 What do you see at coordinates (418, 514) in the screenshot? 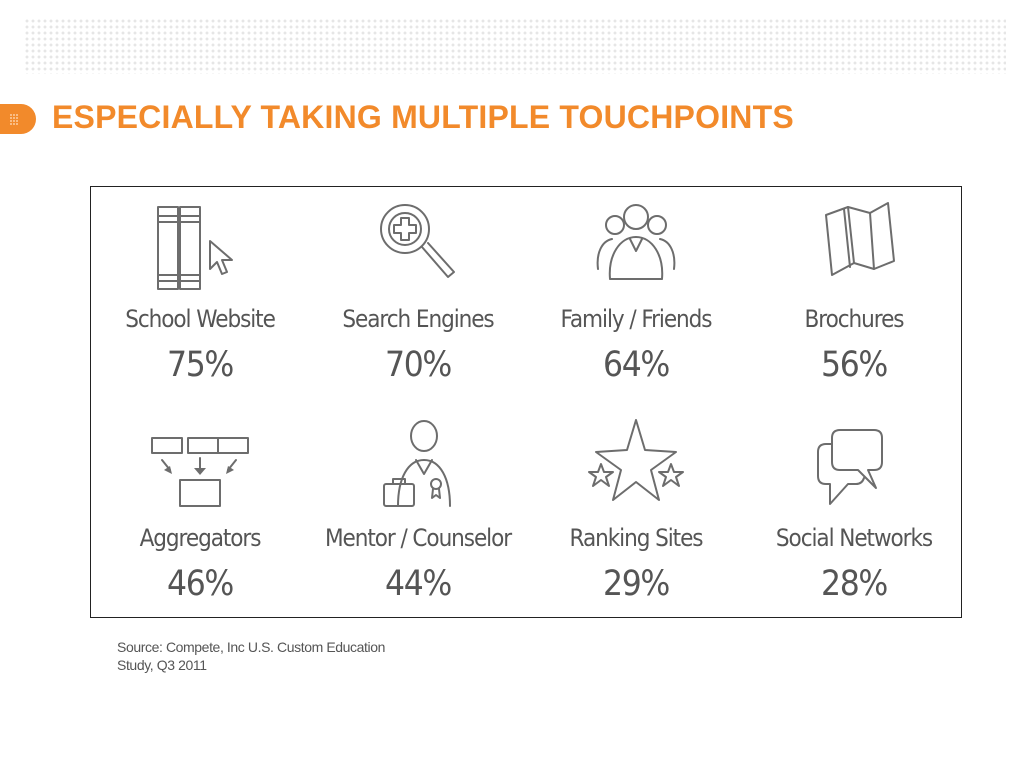
I see `touchpoint-mentor-counselor: Mentor / Counselor 44%` at bounding box center [418, 514].